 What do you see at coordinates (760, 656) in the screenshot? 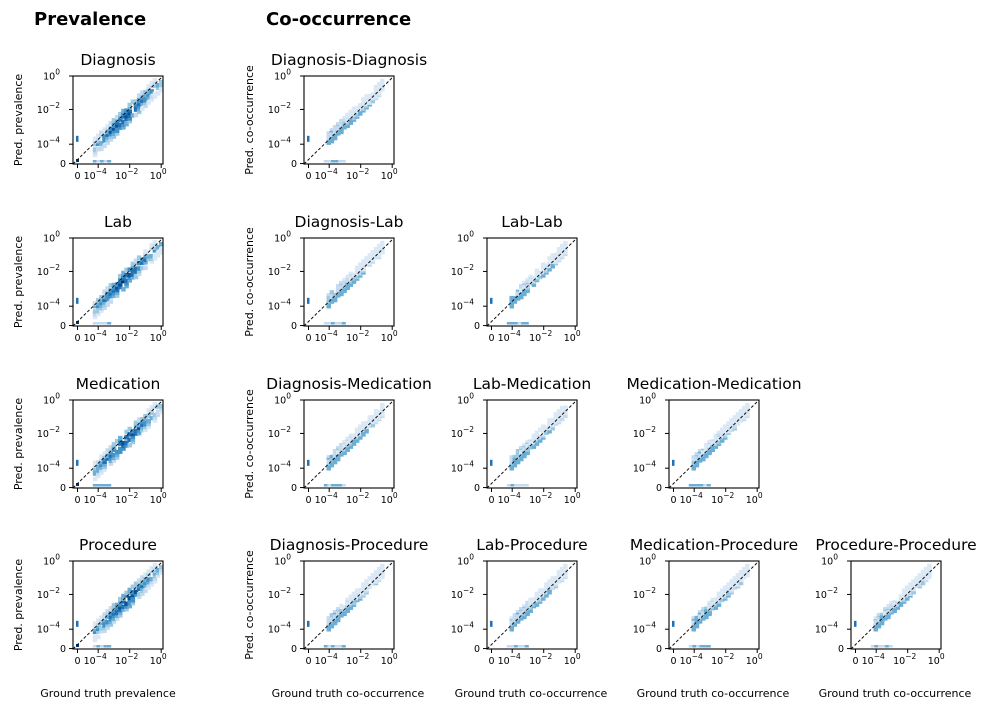
I see `x-tick-label-exponent: 0` at bounding box center [760, 656].